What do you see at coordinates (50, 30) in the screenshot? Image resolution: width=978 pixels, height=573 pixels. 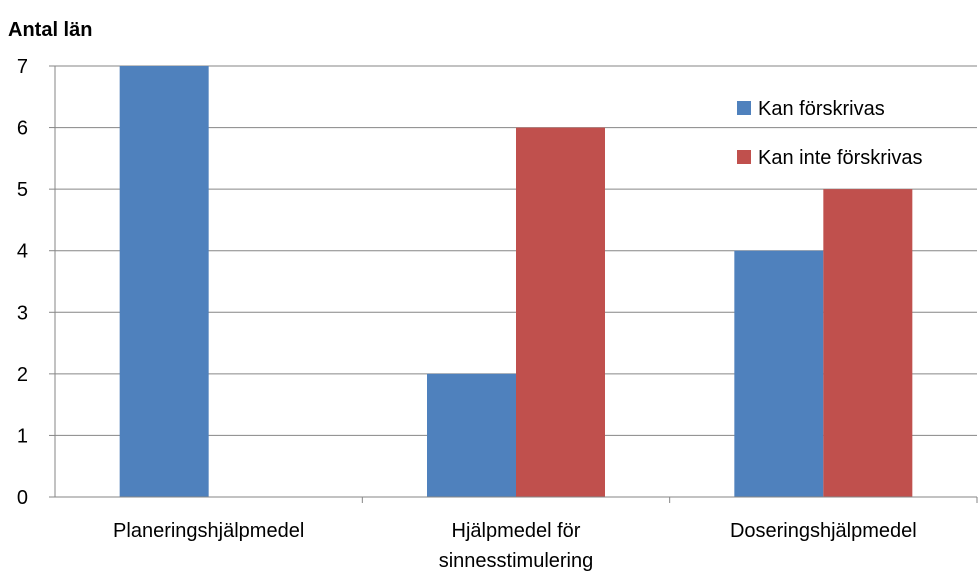 I see `y-axis-title: Antal län` at bounding box center [50, 30].